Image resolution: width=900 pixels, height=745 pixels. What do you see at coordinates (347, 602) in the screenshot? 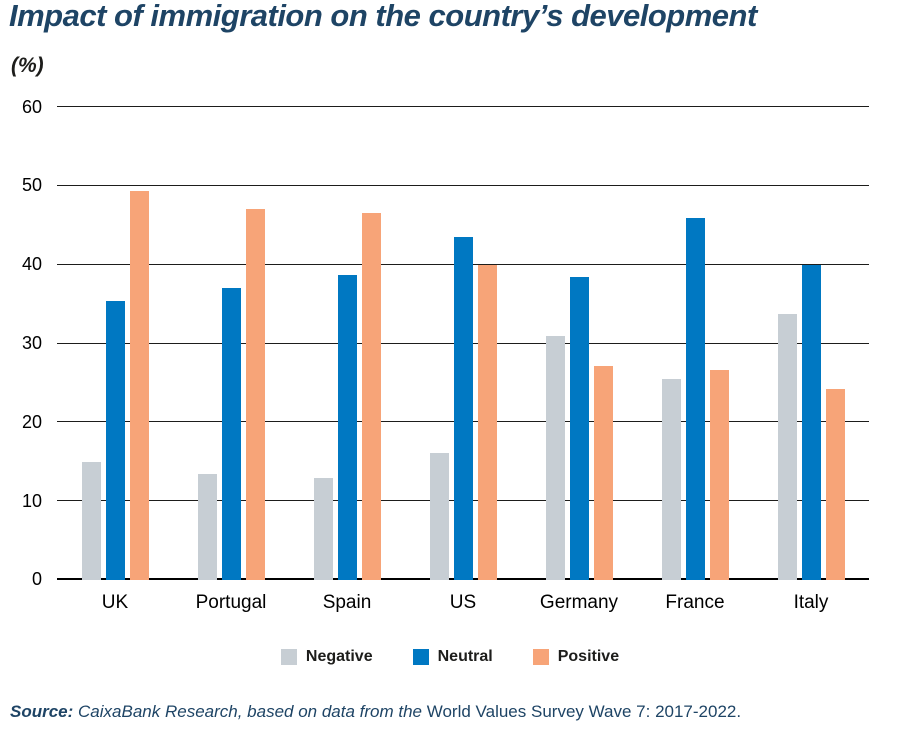
I see `x-axis-category-label: Spain` at bounding box center [347, 602].